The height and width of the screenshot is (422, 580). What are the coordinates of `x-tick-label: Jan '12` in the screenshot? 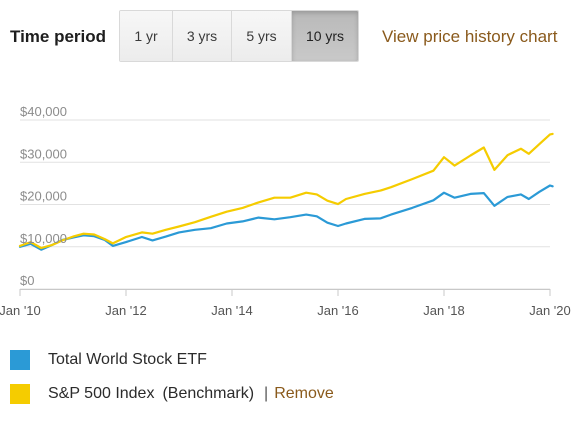 It's located at (126, 310).